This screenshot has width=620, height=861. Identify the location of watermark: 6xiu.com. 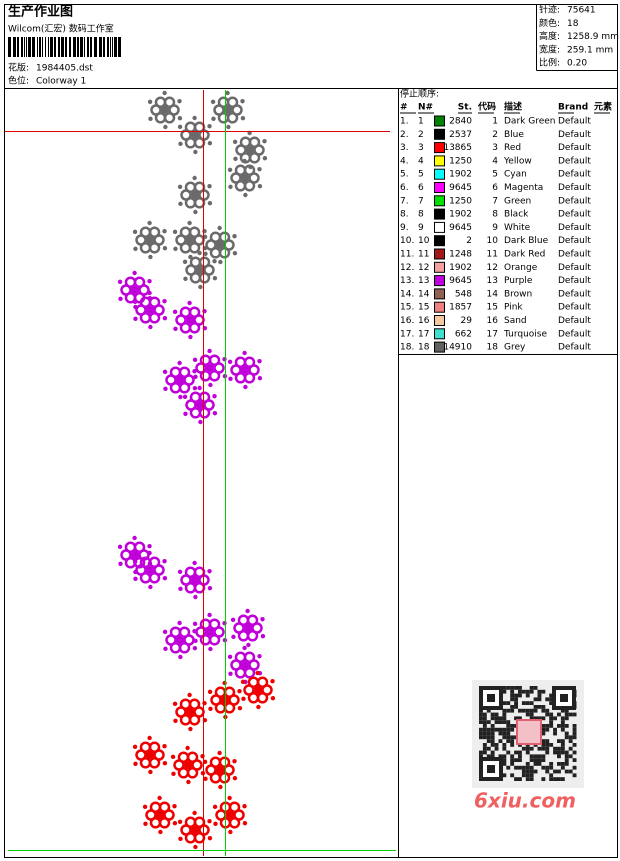
(525, 801).